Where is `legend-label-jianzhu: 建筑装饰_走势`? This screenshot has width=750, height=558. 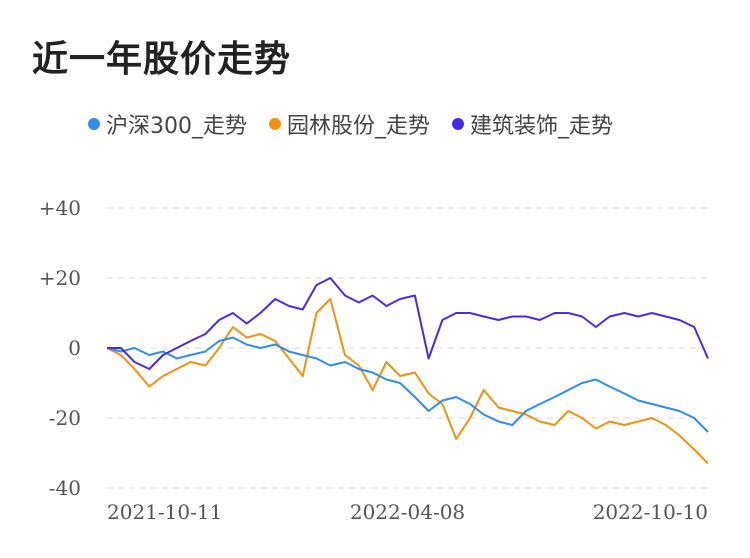
legend-label-jianzhu: 建筑装饰_走势 is located at coordinates (542, 126).